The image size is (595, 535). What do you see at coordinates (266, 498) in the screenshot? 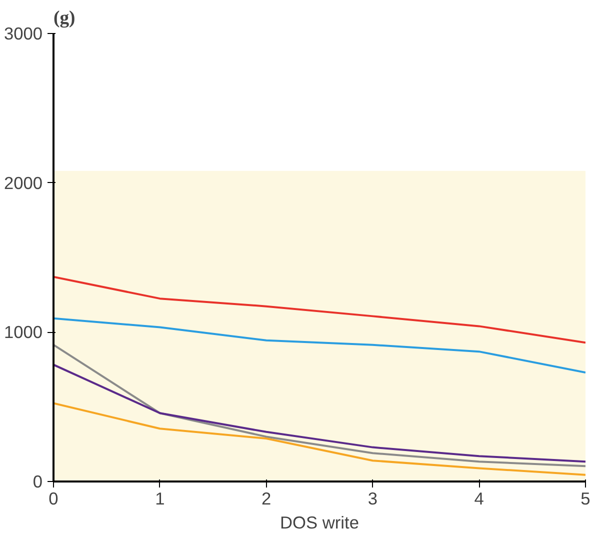
I see `x-tick-label: 2` at bounding box center [266, 498].